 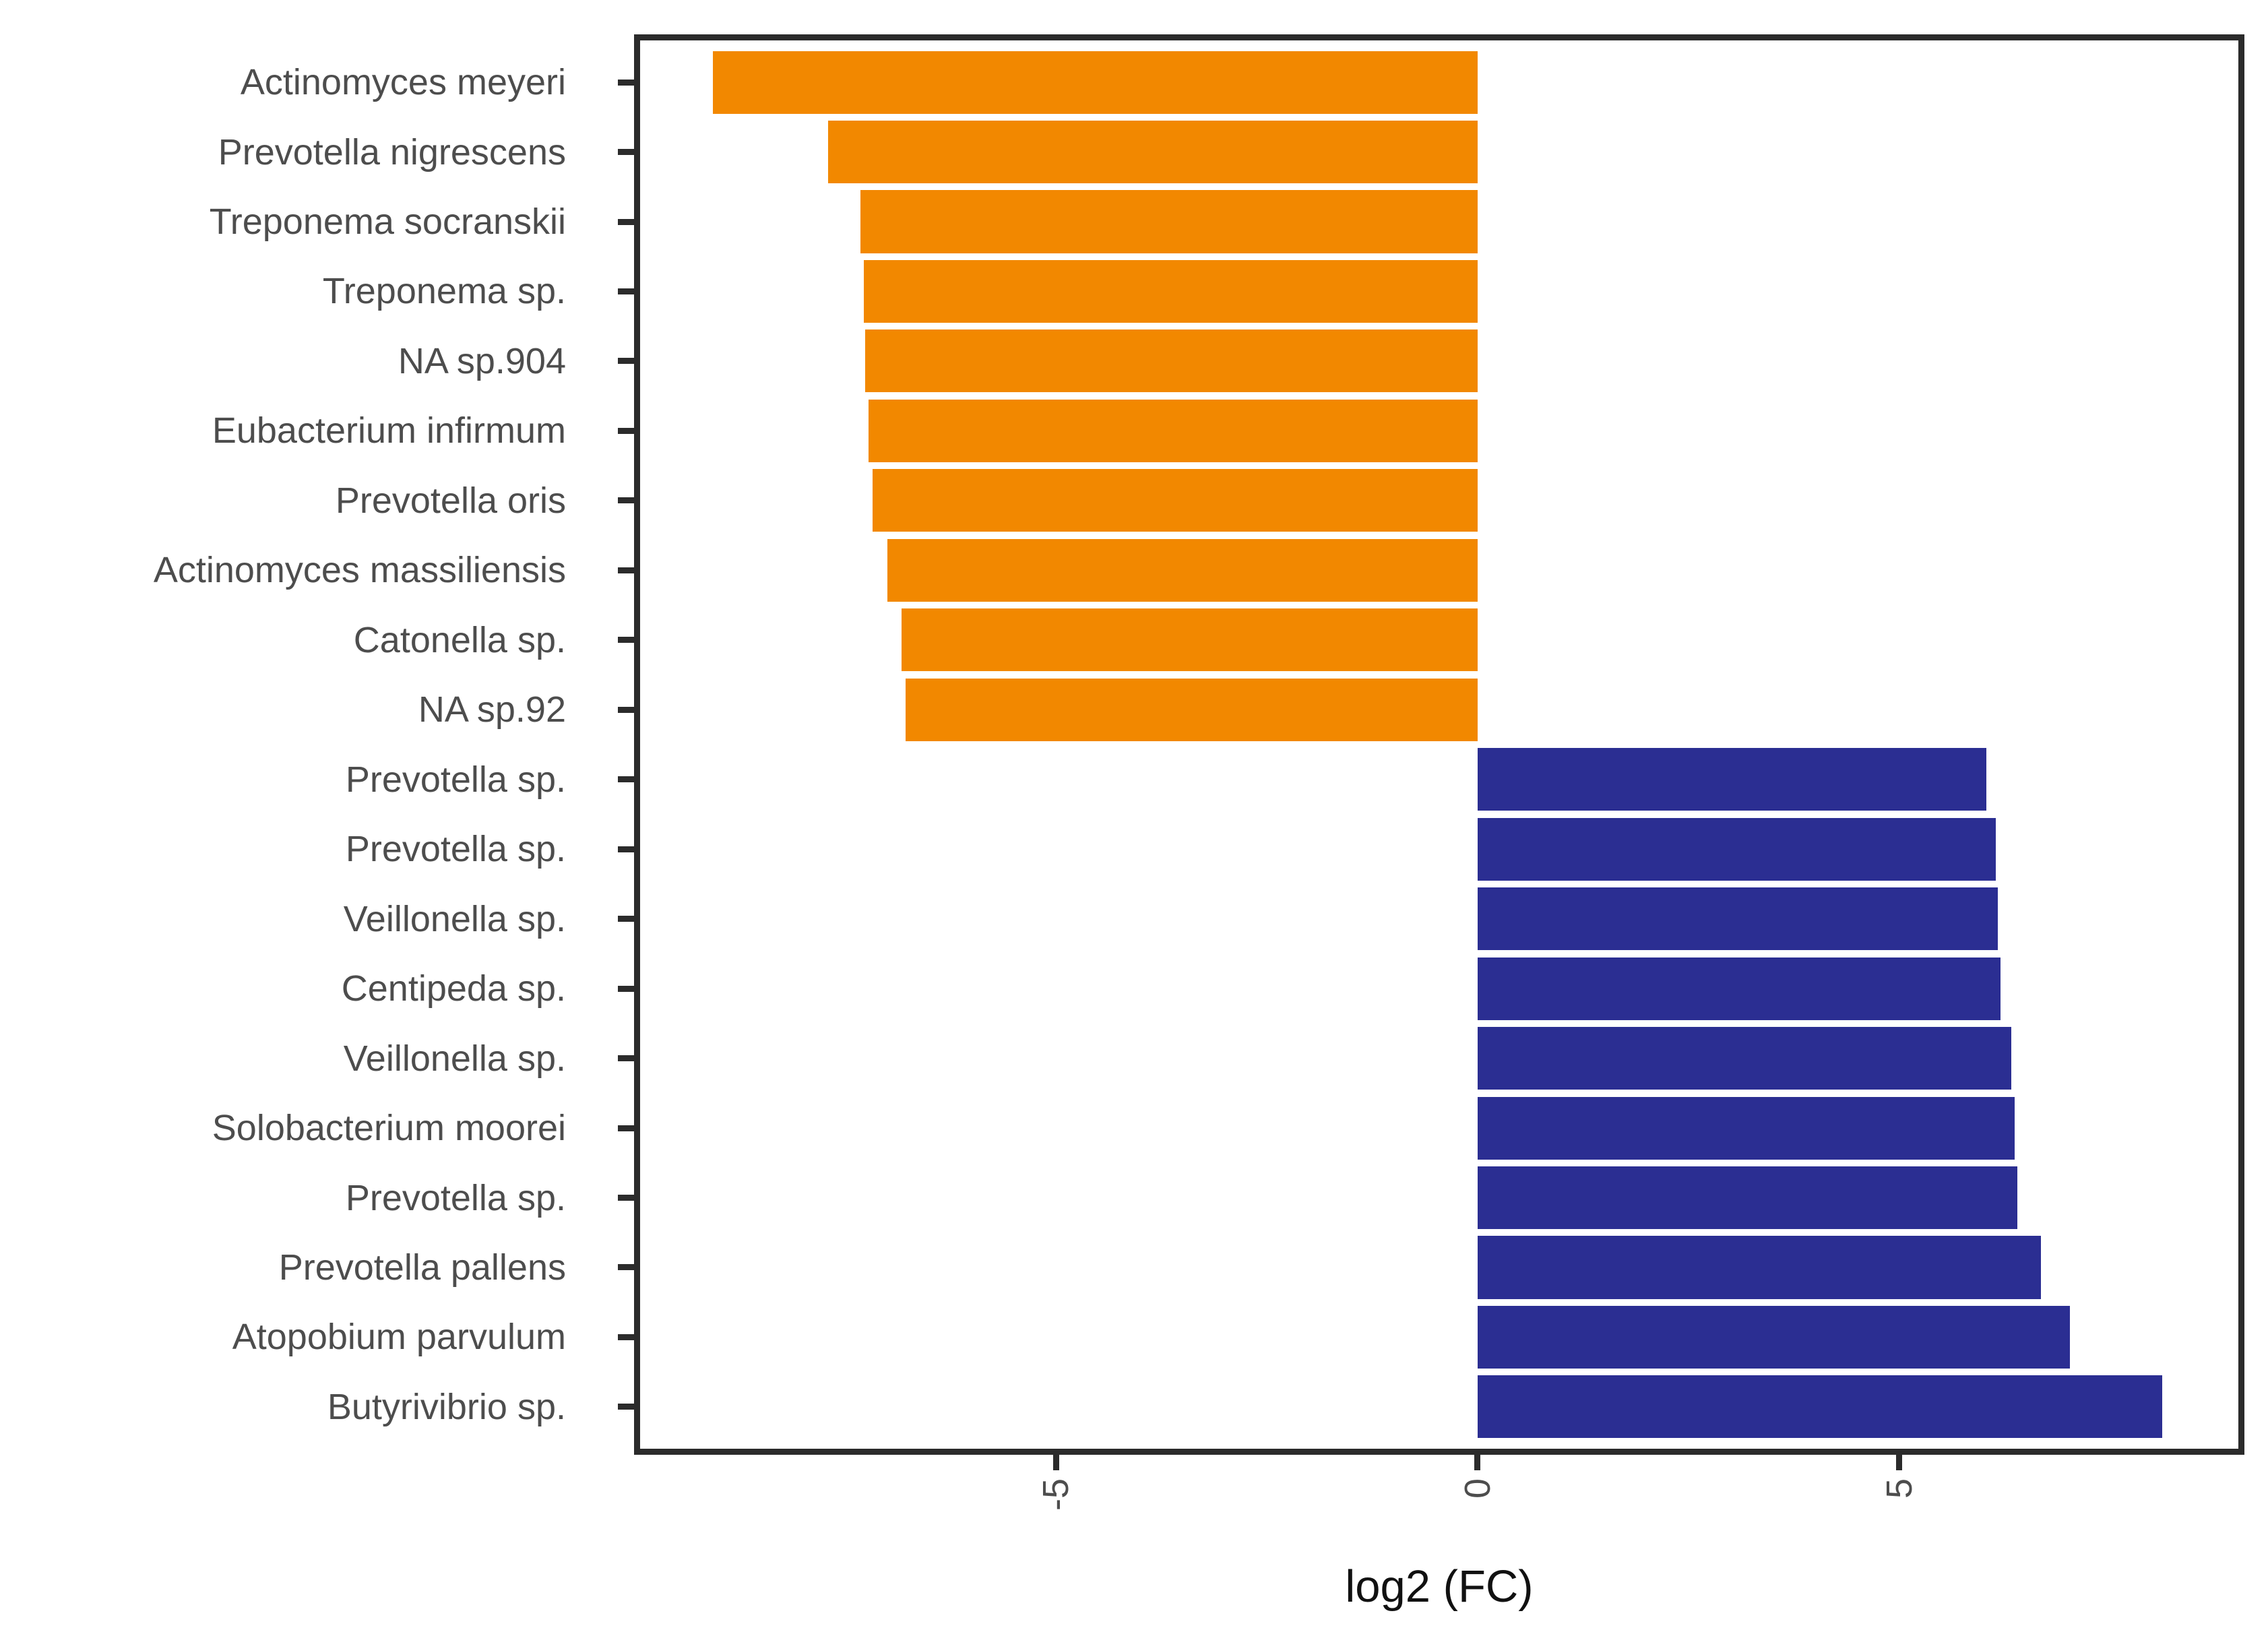 What do you see at coordinates (1440, 1586) in the screenshot?
I see `x-axis-title: log2 (FC)` at bounding box center [1440, 1586].